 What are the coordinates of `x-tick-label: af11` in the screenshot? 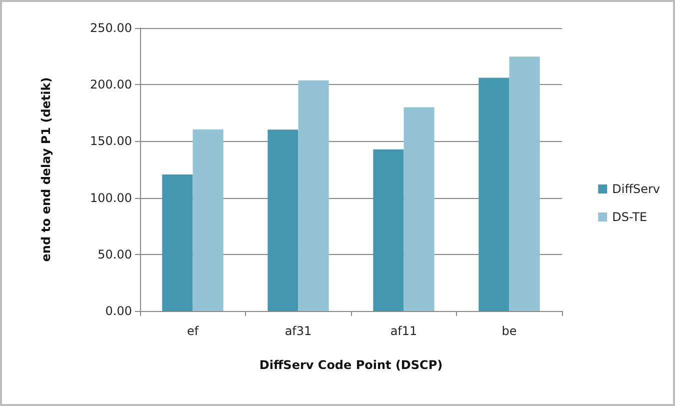 It's located at (404, 331).